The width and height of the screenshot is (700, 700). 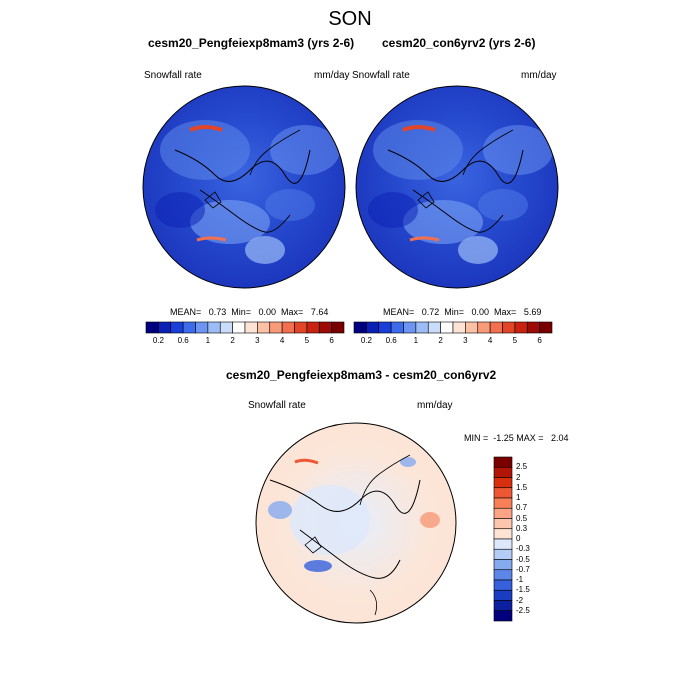 I want to click on panel-1-colorbar-tick-label: 4, so click(x=282, y=340).